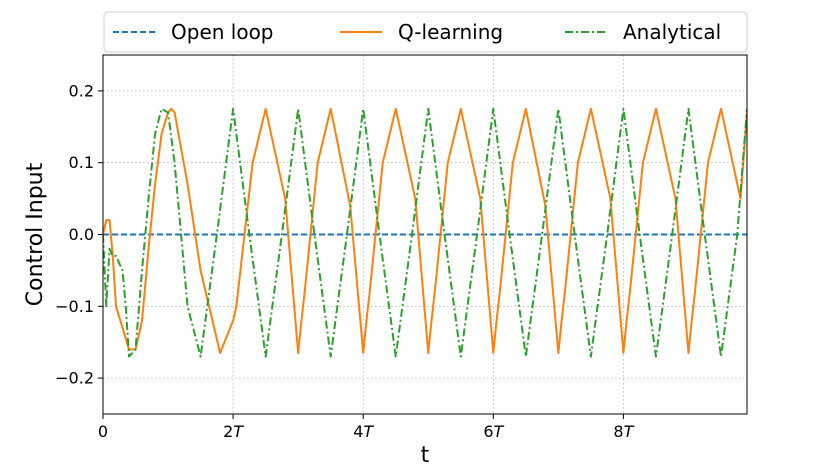 The image size is (831, 467). What do you see at coordinates (81, 90) in the screenshot?
I see `y-tick-label: 0.2` at bounding box center [81, 90].